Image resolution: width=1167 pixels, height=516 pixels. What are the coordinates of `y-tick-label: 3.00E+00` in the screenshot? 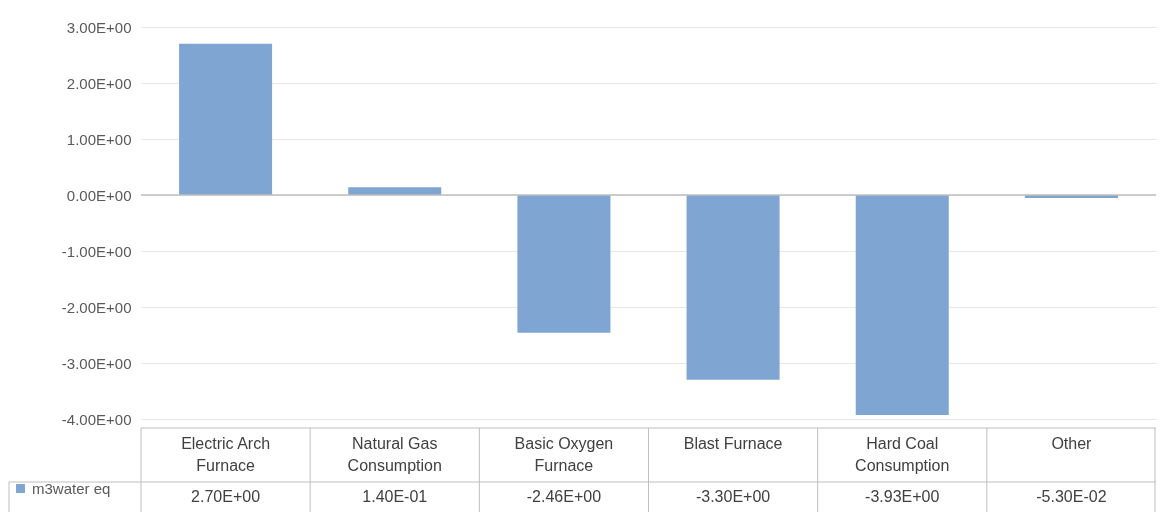 It's located at (99, 27).